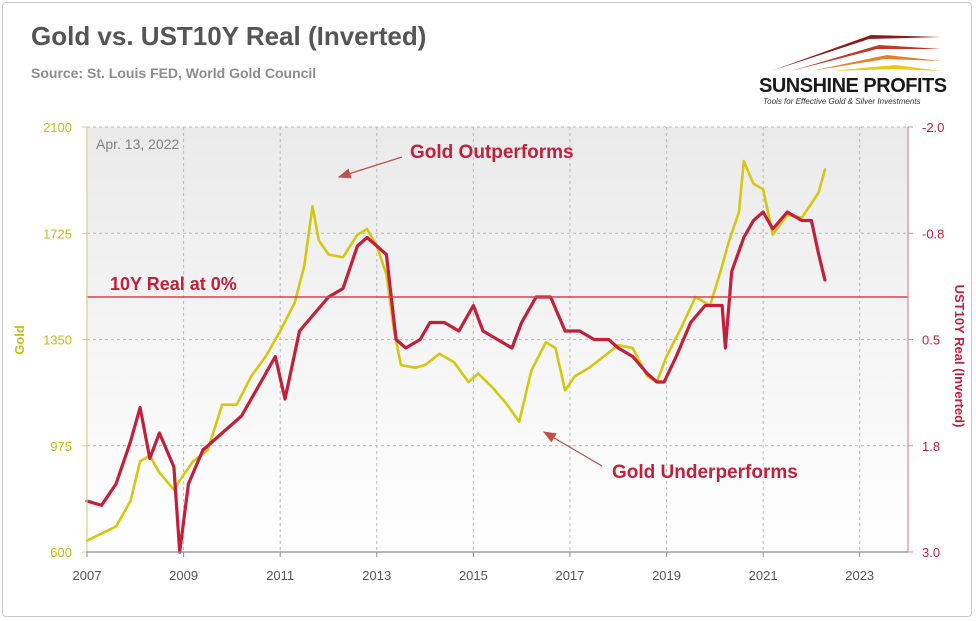  What do you see at coordinates (61, 446) in the screenshot?
I see `y-left-tick-label: 975` at bounding box center [61, 446].